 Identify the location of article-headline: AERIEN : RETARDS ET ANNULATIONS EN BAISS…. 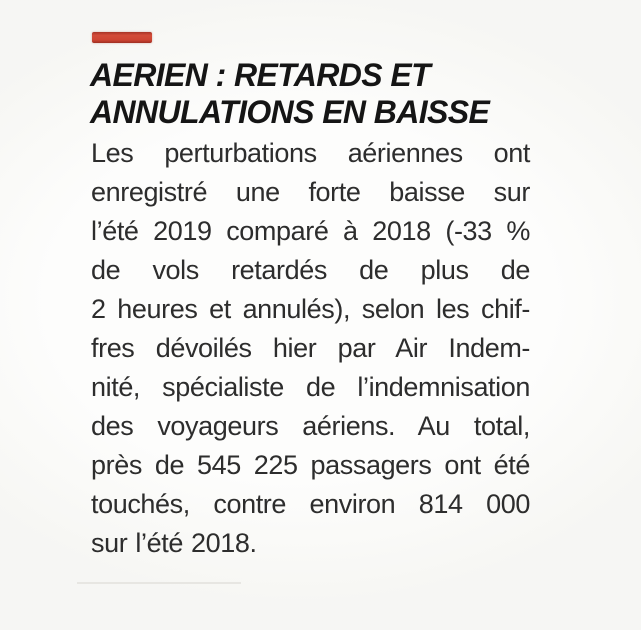
(330, 94).